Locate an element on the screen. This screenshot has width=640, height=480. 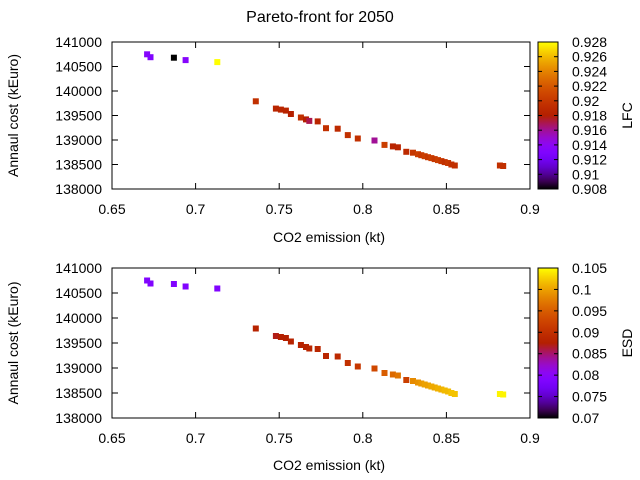
colorbar-tick-label: 0.928 is located at coordinates (589, 42).